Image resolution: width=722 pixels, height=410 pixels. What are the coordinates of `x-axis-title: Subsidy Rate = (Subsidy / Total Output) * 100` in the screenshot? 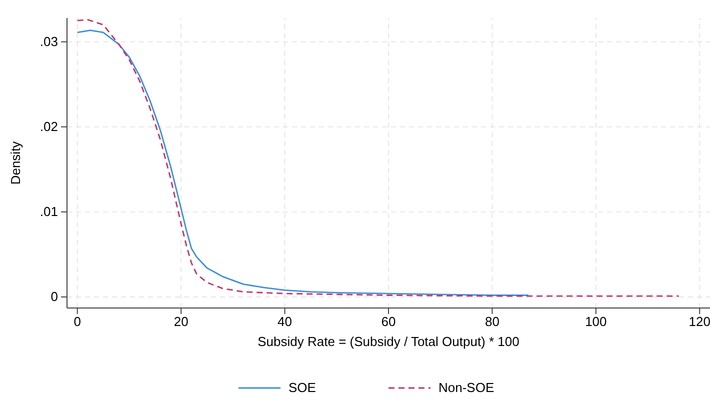 It's located at (389, 341).